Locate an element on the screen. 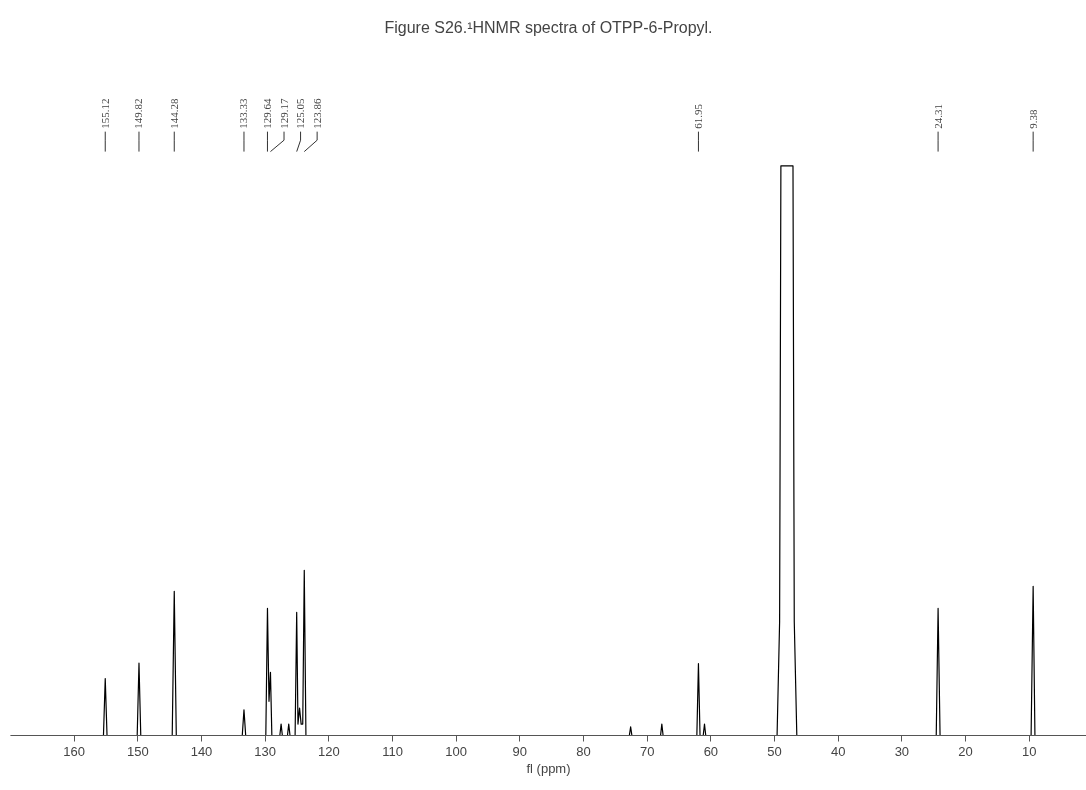  annotation: 149.82 is located at coordinates (138, 113).